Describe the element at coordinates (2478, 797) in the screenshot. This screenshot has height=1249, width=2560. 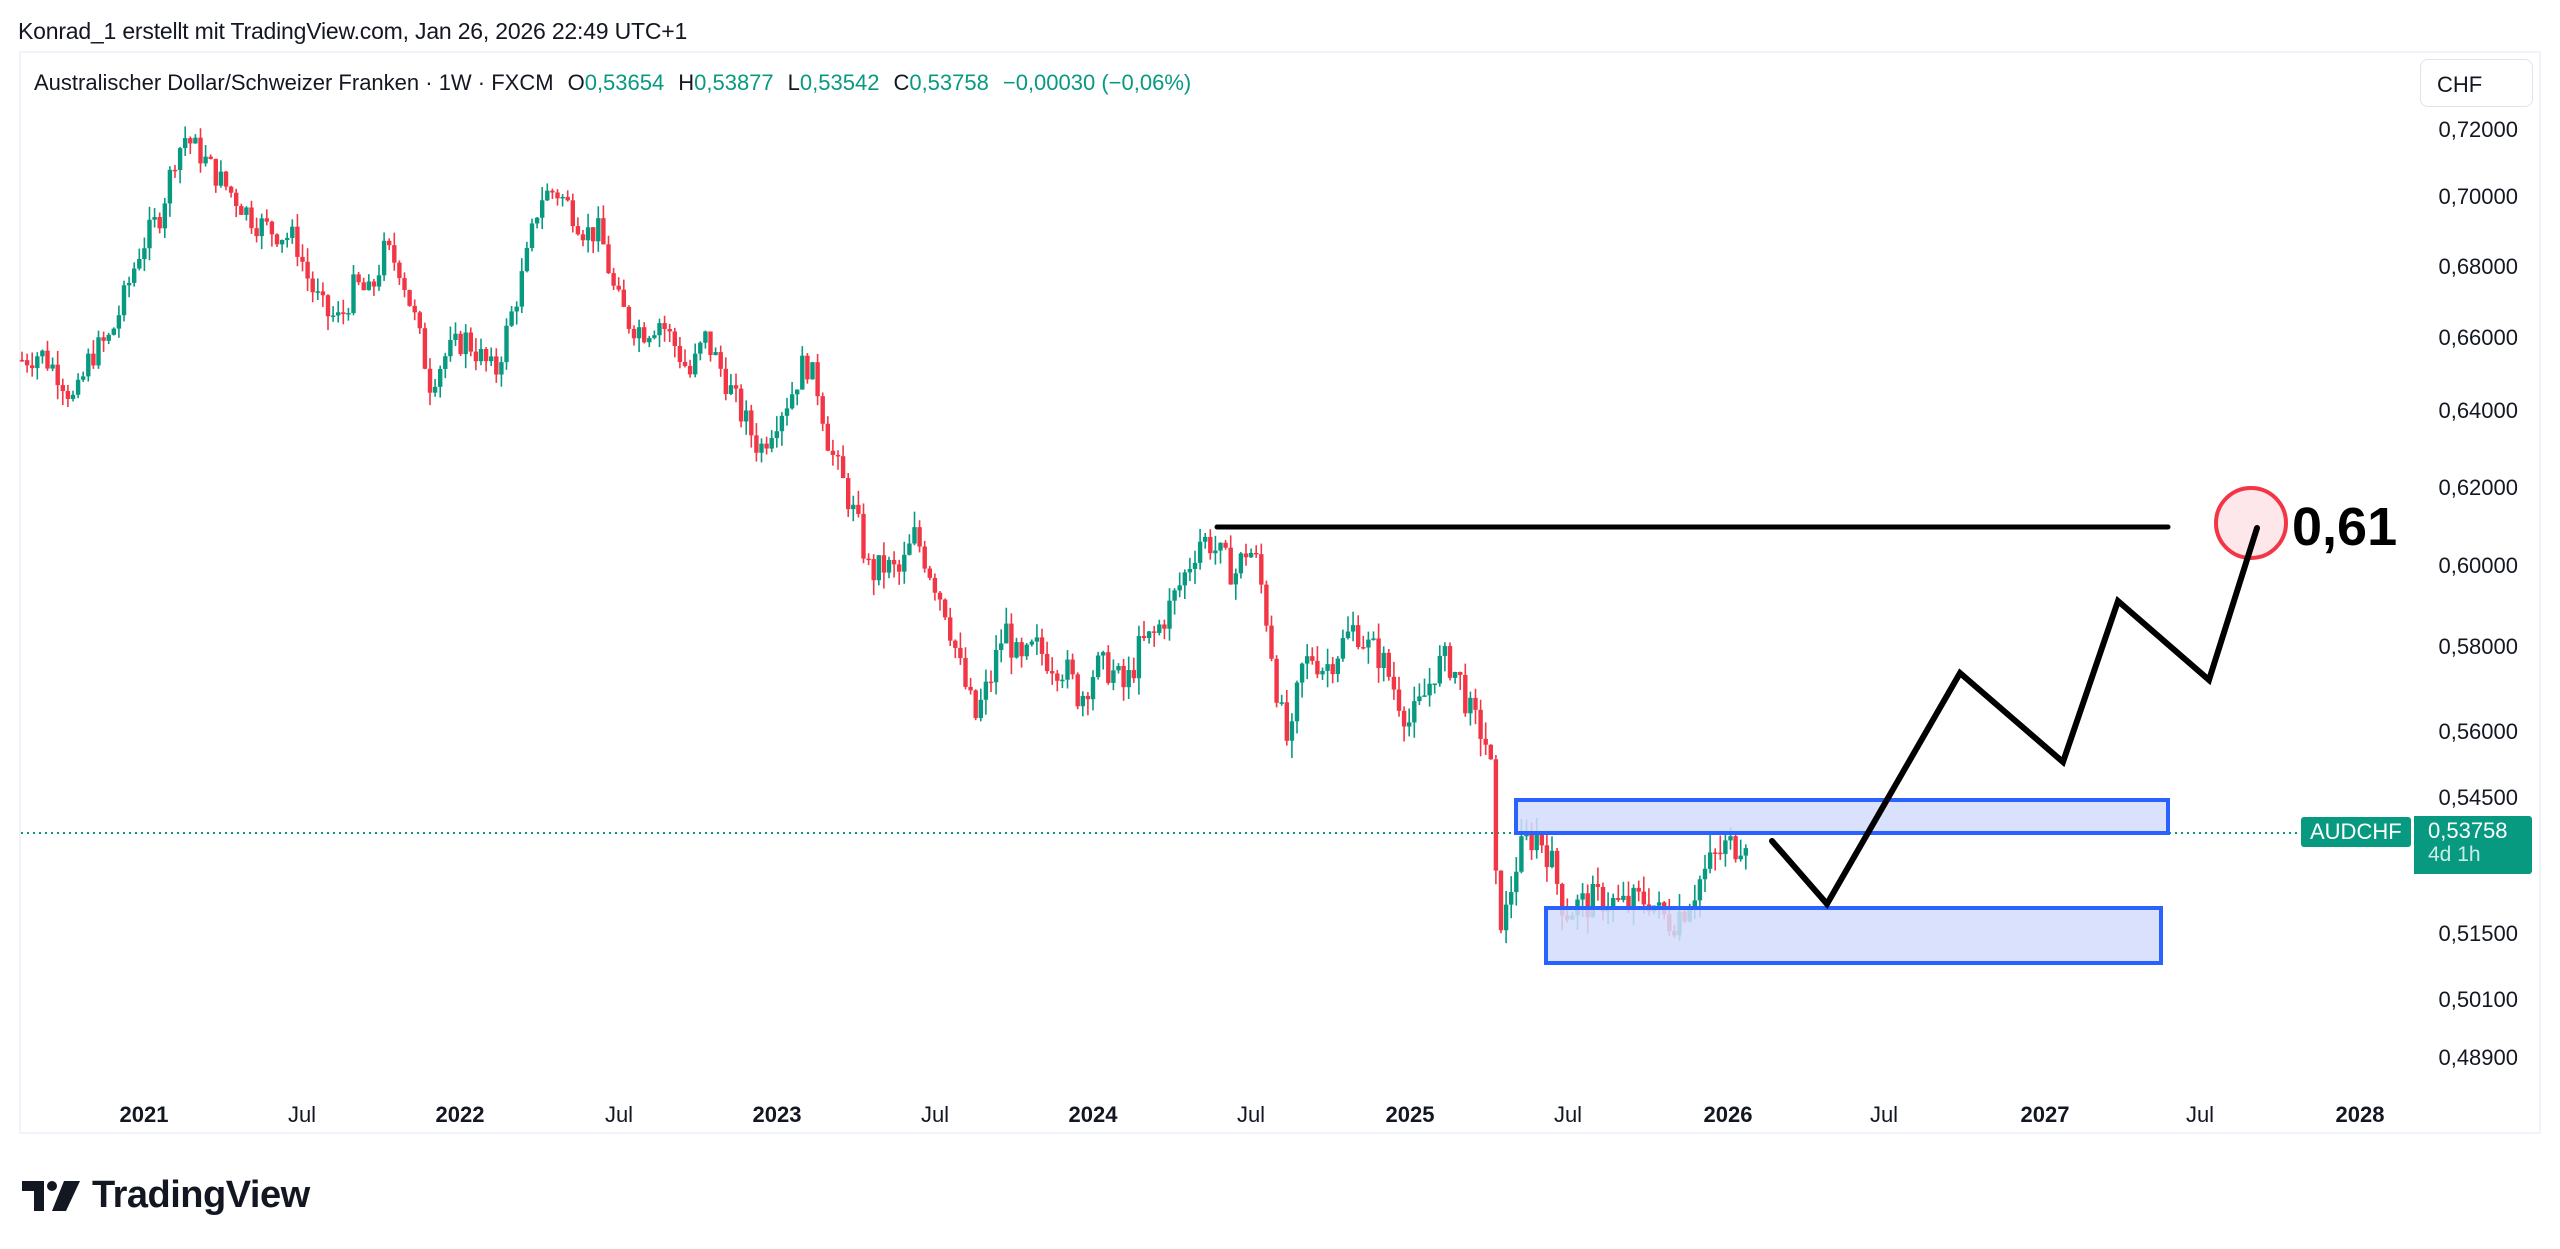
I see `price-tick-label: 0,54500` at that location.